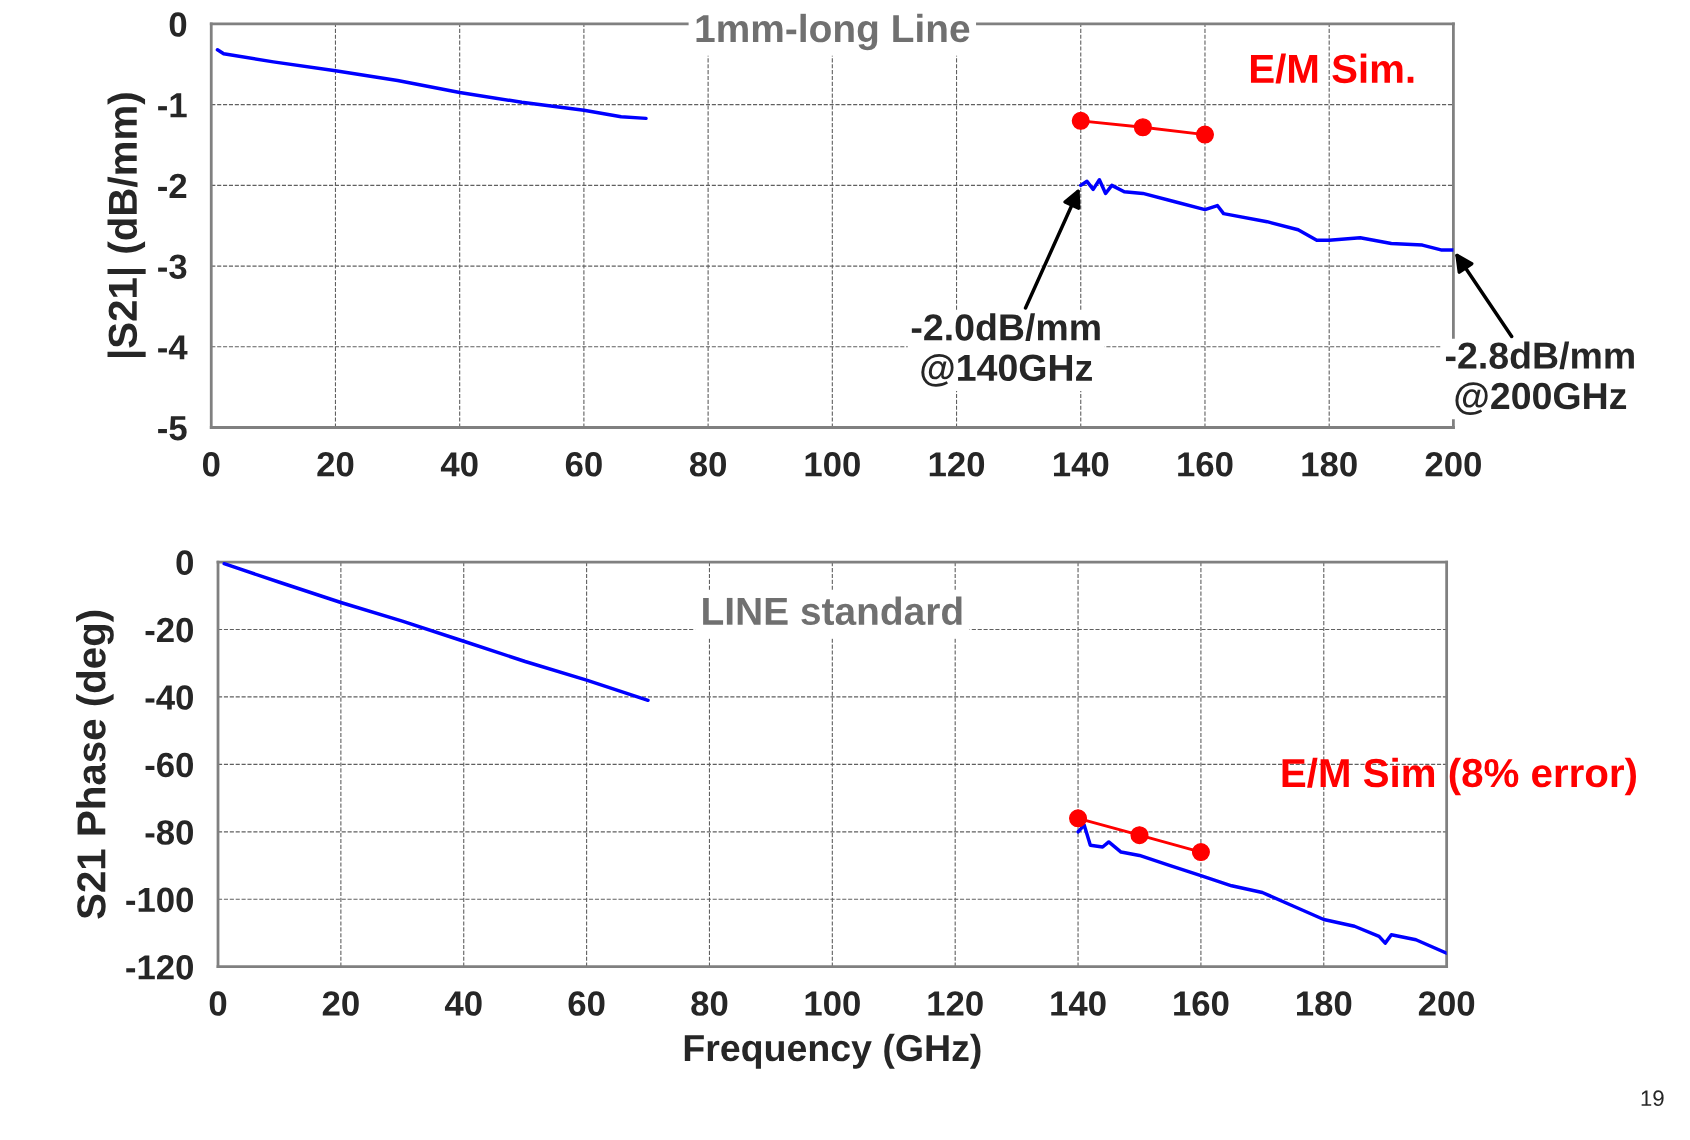  I want to click on y-tick-label: -40, so click(169, 697).